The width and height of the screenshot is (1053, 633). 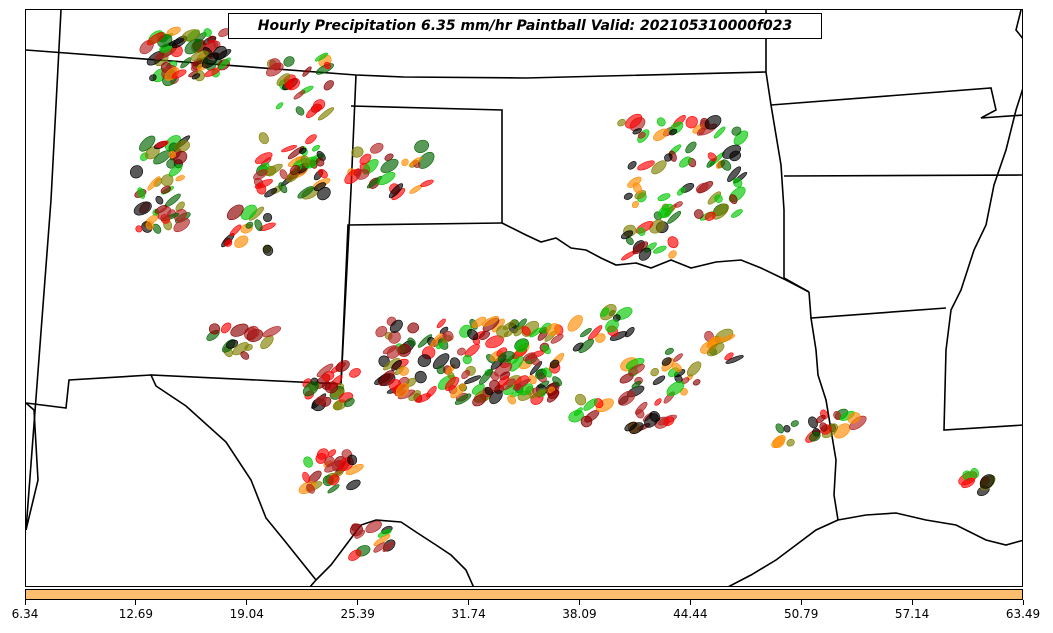 What do you see at coordinates (245, 480) in the screenshot?
I see `newmexico-texas-border` at bounding box center [245, 480].